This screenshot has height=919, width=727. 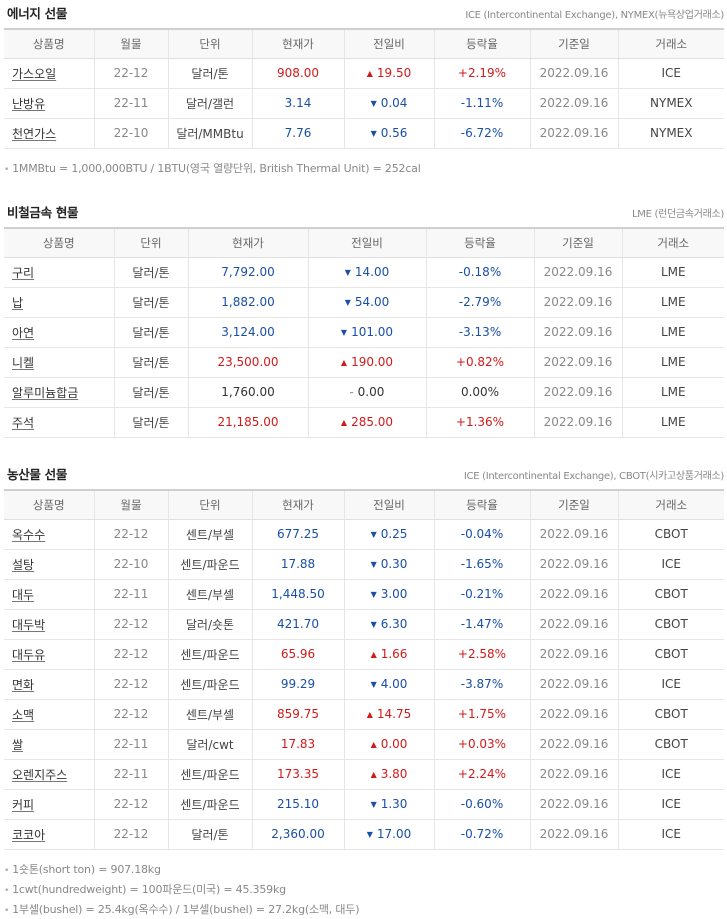 I want to click on change-rate-cell: +1.36%, so click(x=479, y=422).